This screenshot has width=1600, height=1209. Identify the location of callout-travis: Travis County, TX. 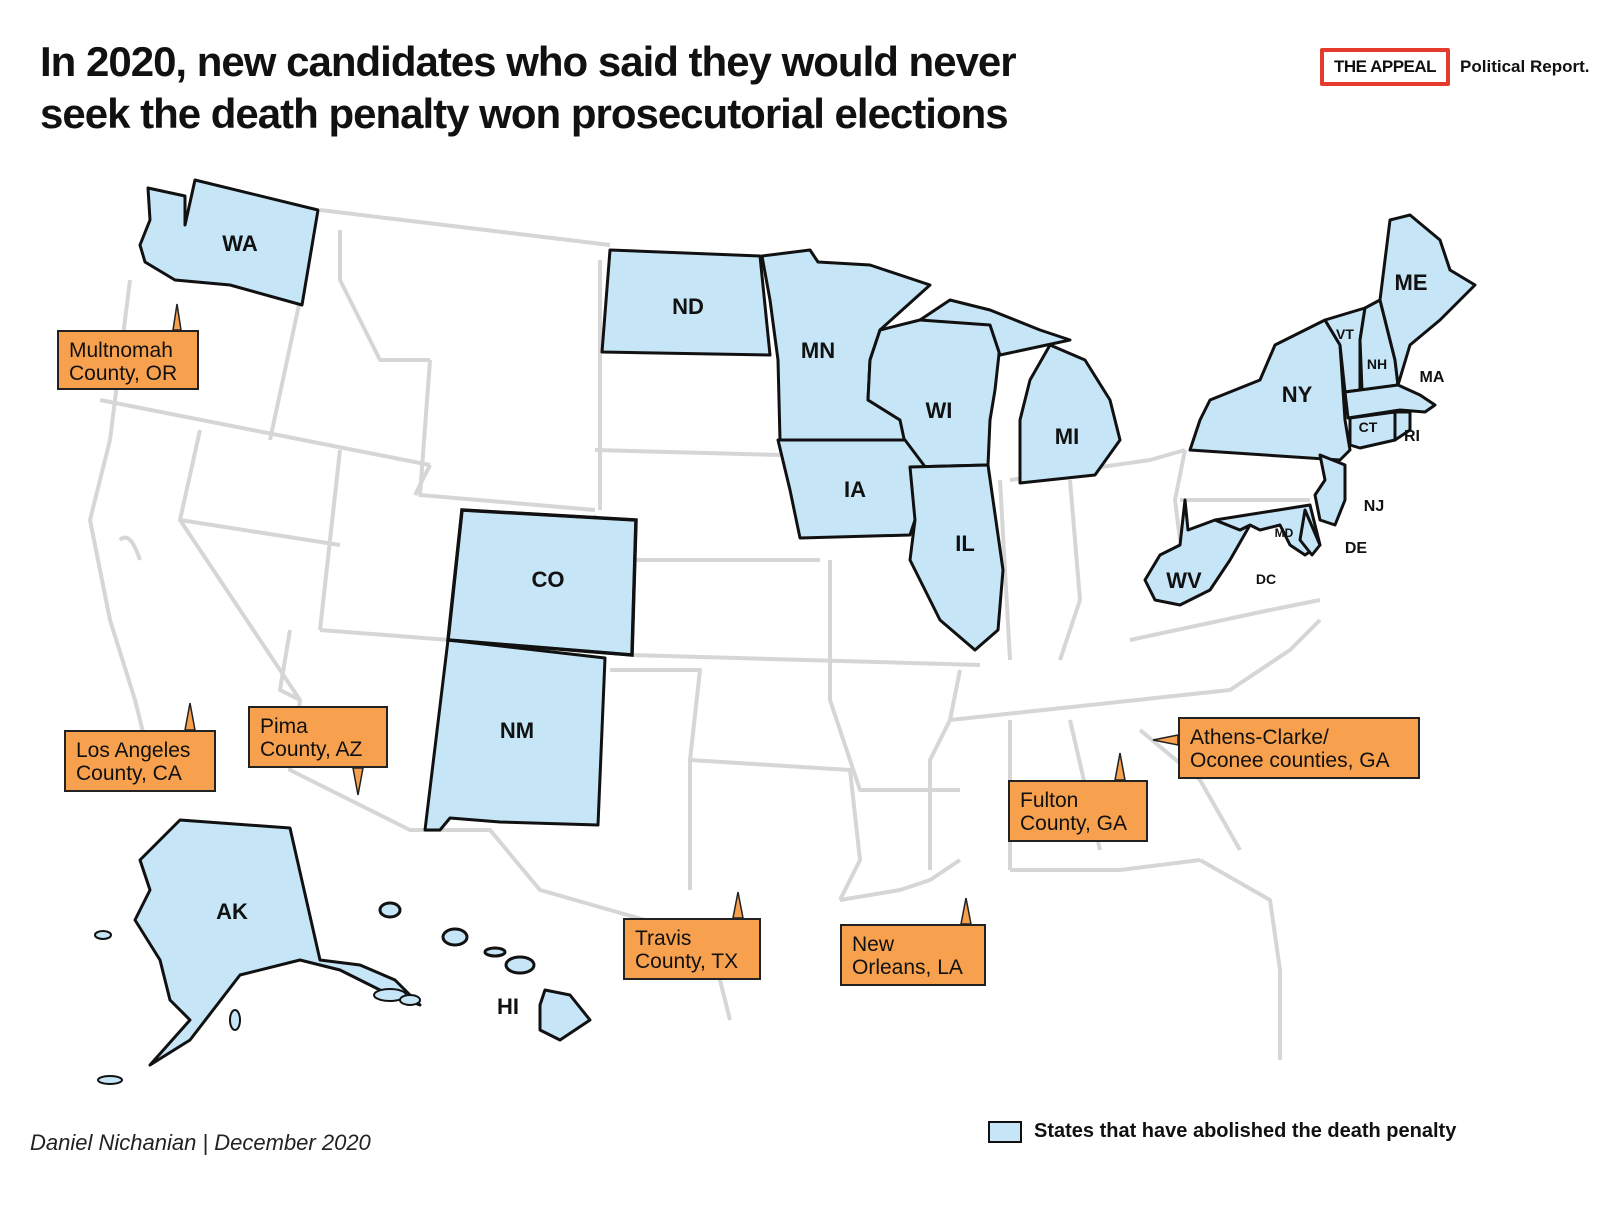
(692, 949).